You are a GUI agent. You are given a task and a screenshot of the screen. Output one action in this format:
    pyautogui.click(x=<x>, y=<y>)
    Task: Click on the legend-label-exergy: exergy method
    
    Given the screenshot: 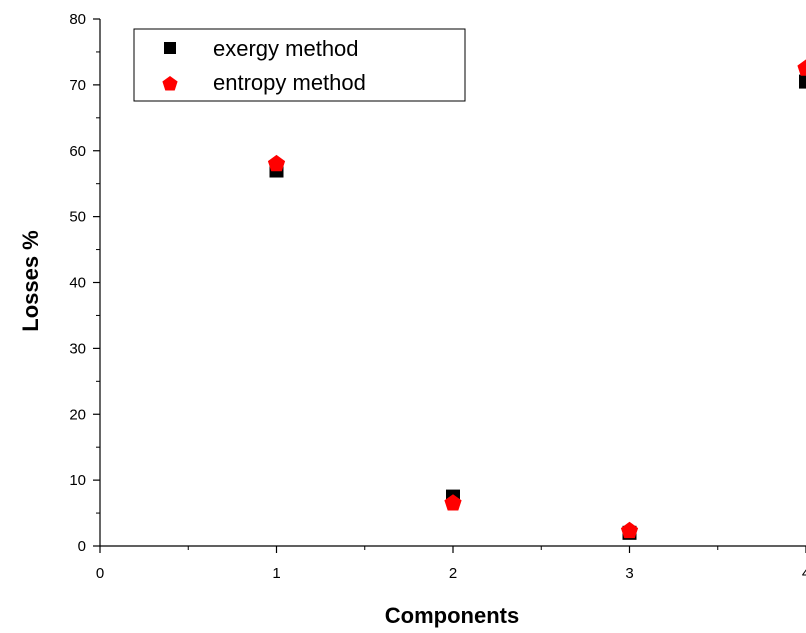 What is the action you would take?
    pyautogui.click(x=286, y=48)
    